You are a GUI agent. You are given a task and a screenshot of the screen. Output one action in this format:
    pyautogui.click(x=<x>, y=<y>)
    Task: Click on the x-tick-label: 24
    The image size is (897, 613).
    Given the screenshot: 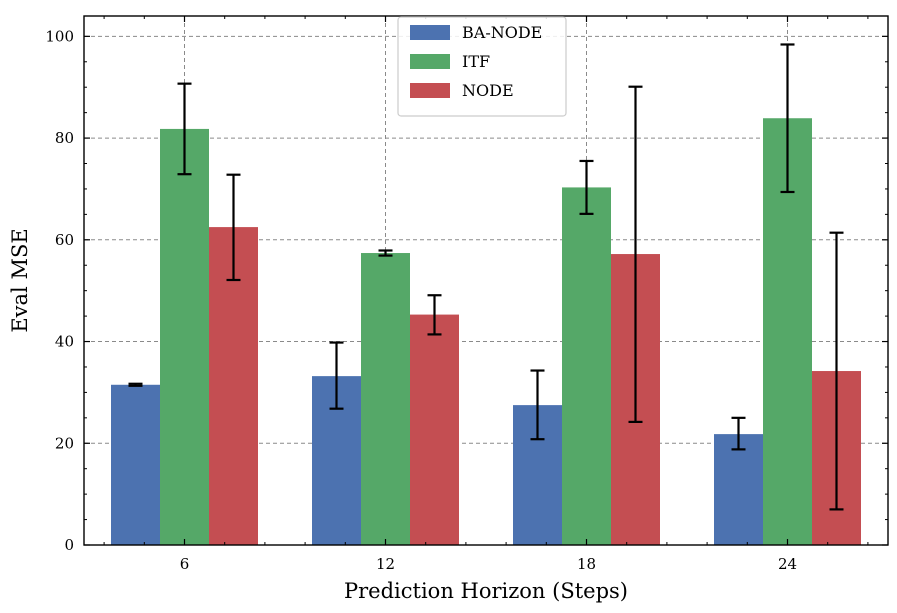 What is the action you would take?
    pyautogui.click(x=787, y=564)
    